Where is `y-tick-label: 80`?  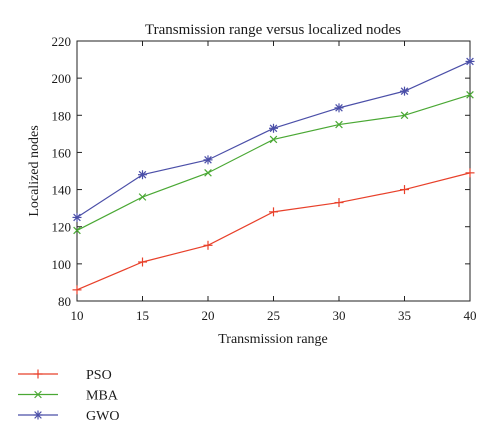 y-tick-label: 80 is located at coordinates (64, 301).